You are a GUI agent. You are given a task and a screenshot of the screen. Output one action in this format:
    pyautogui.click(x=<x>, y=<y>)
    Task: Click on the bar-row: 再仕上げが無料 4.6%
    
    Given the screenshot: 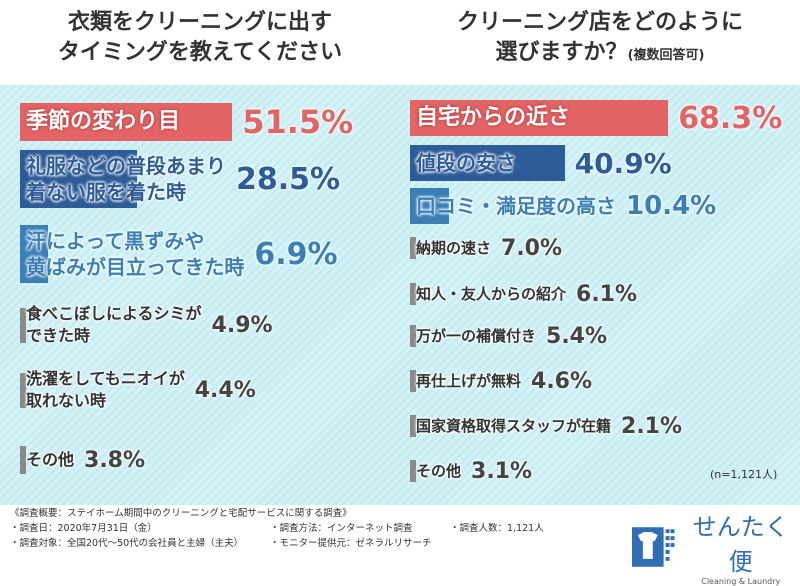 What is the action you would take?
    pyautogui.click(x=501, y=381)
    